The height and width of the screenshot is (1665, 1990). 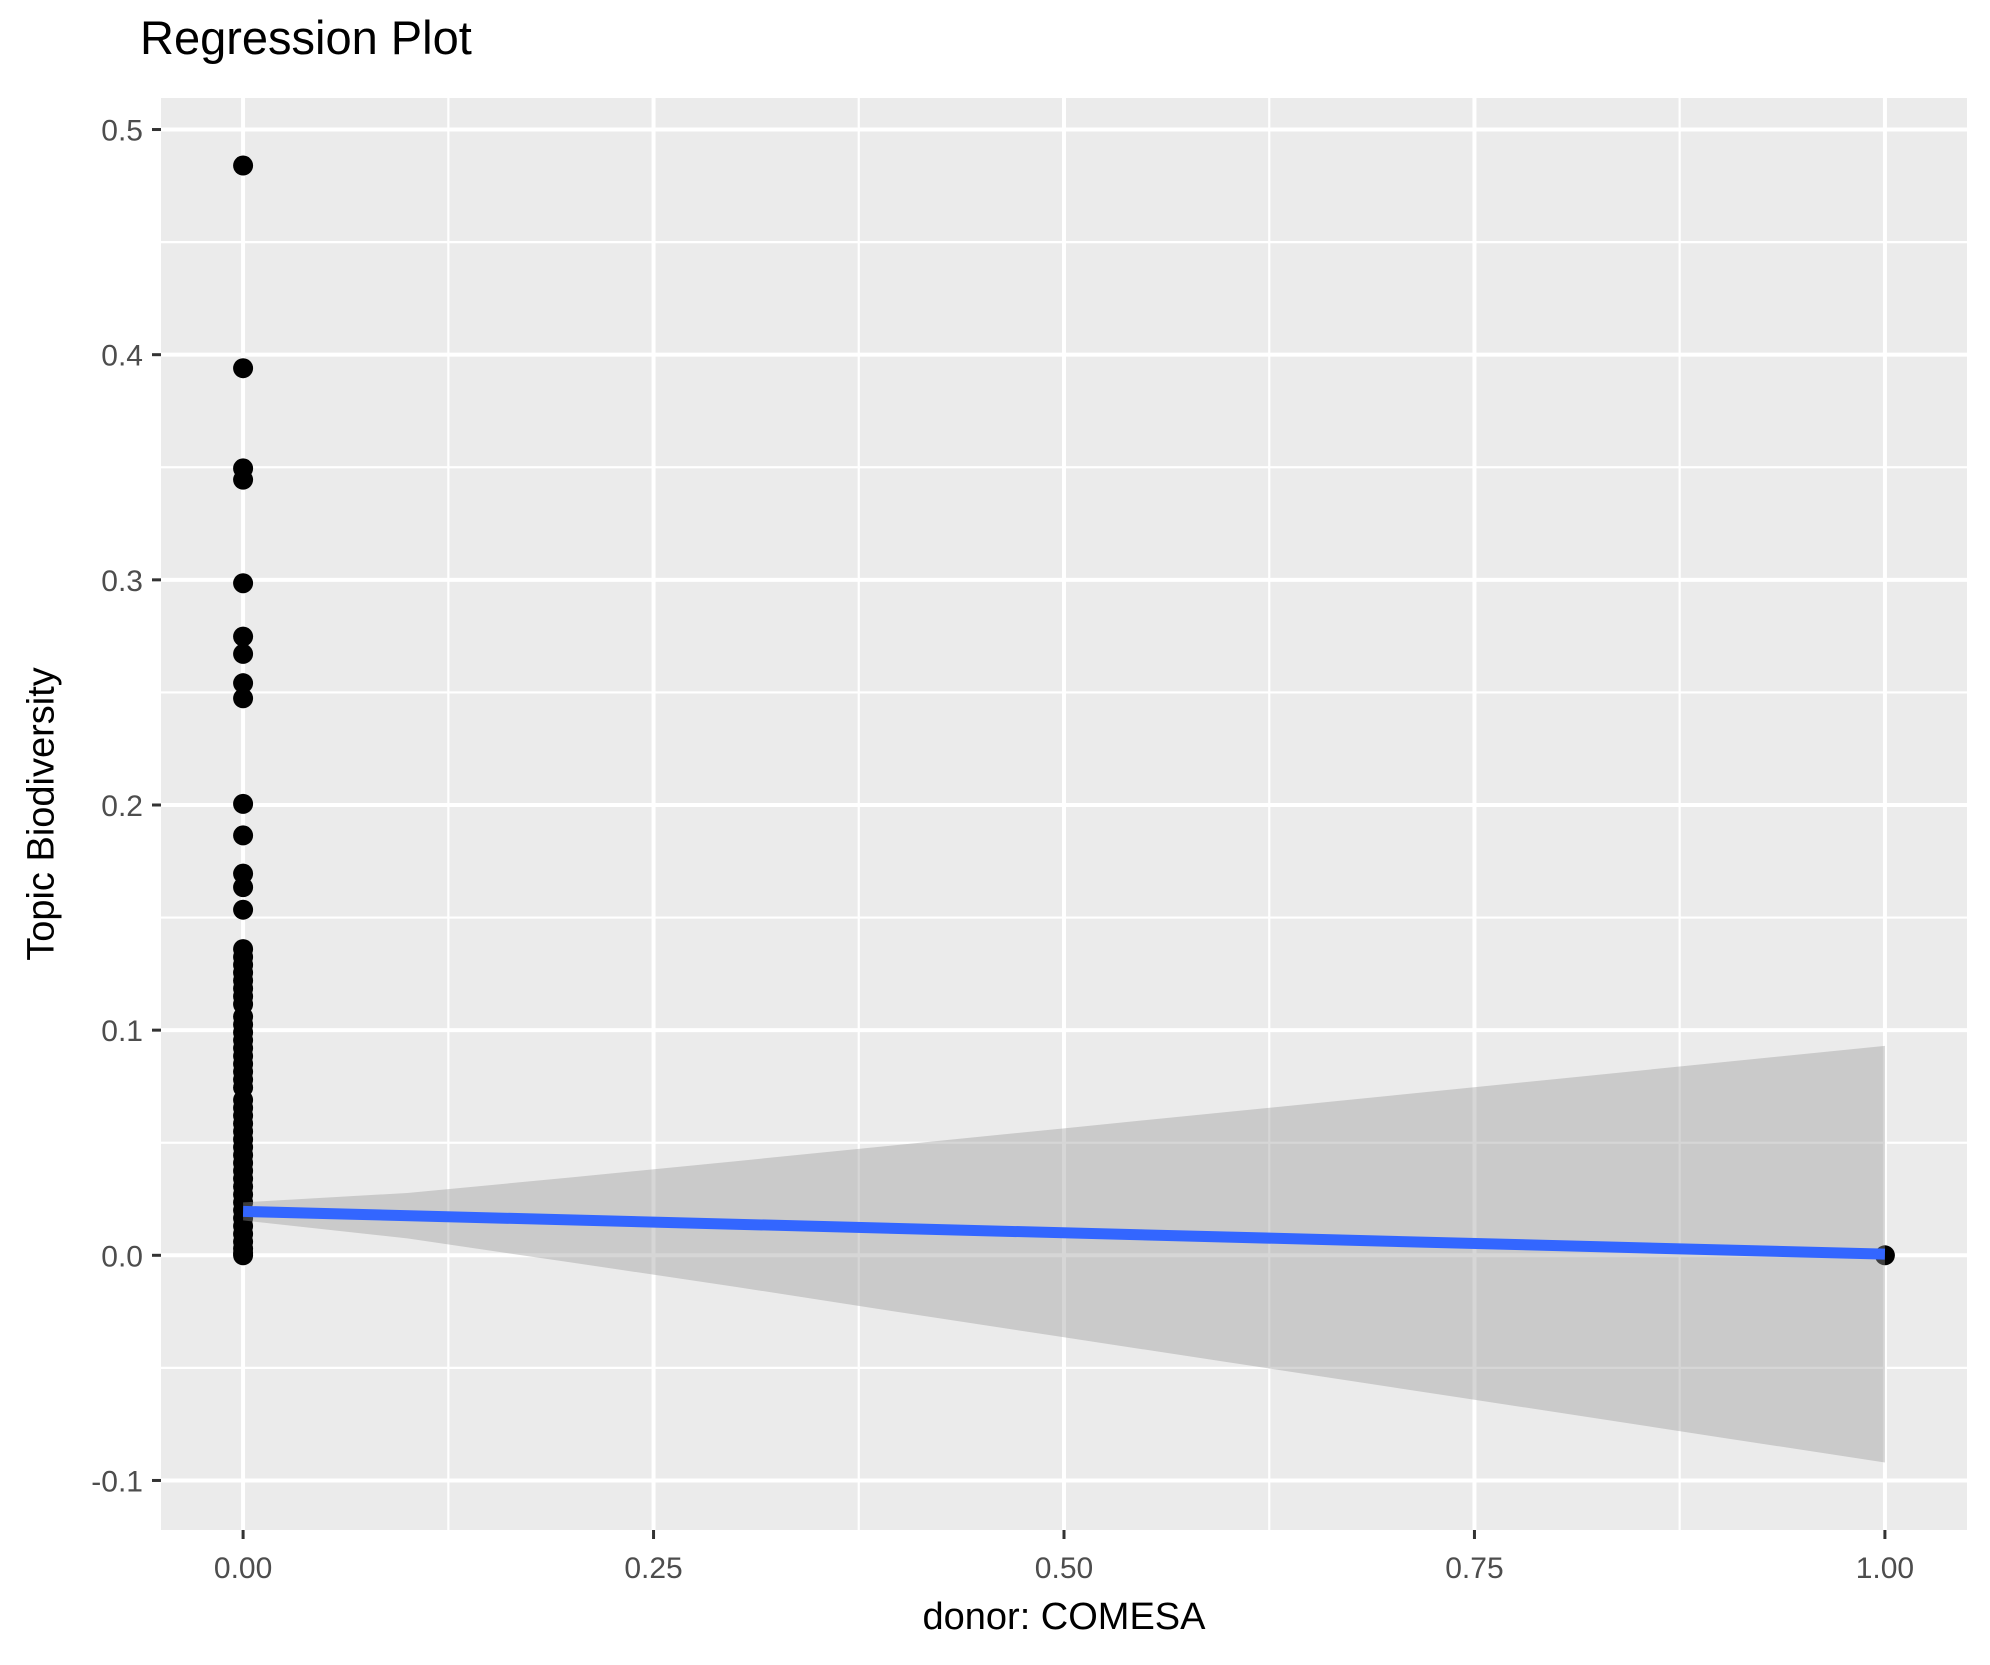 I want to click on regression-line, so click(x=1064, y=1232).